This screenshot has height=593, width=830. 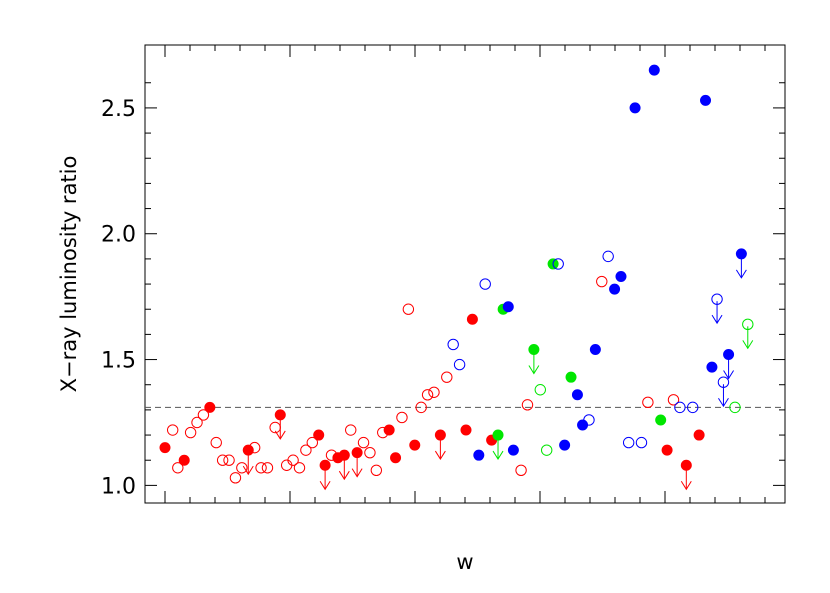 I want to click on y-tick-label: 2.0, so click(x=118, y=235).